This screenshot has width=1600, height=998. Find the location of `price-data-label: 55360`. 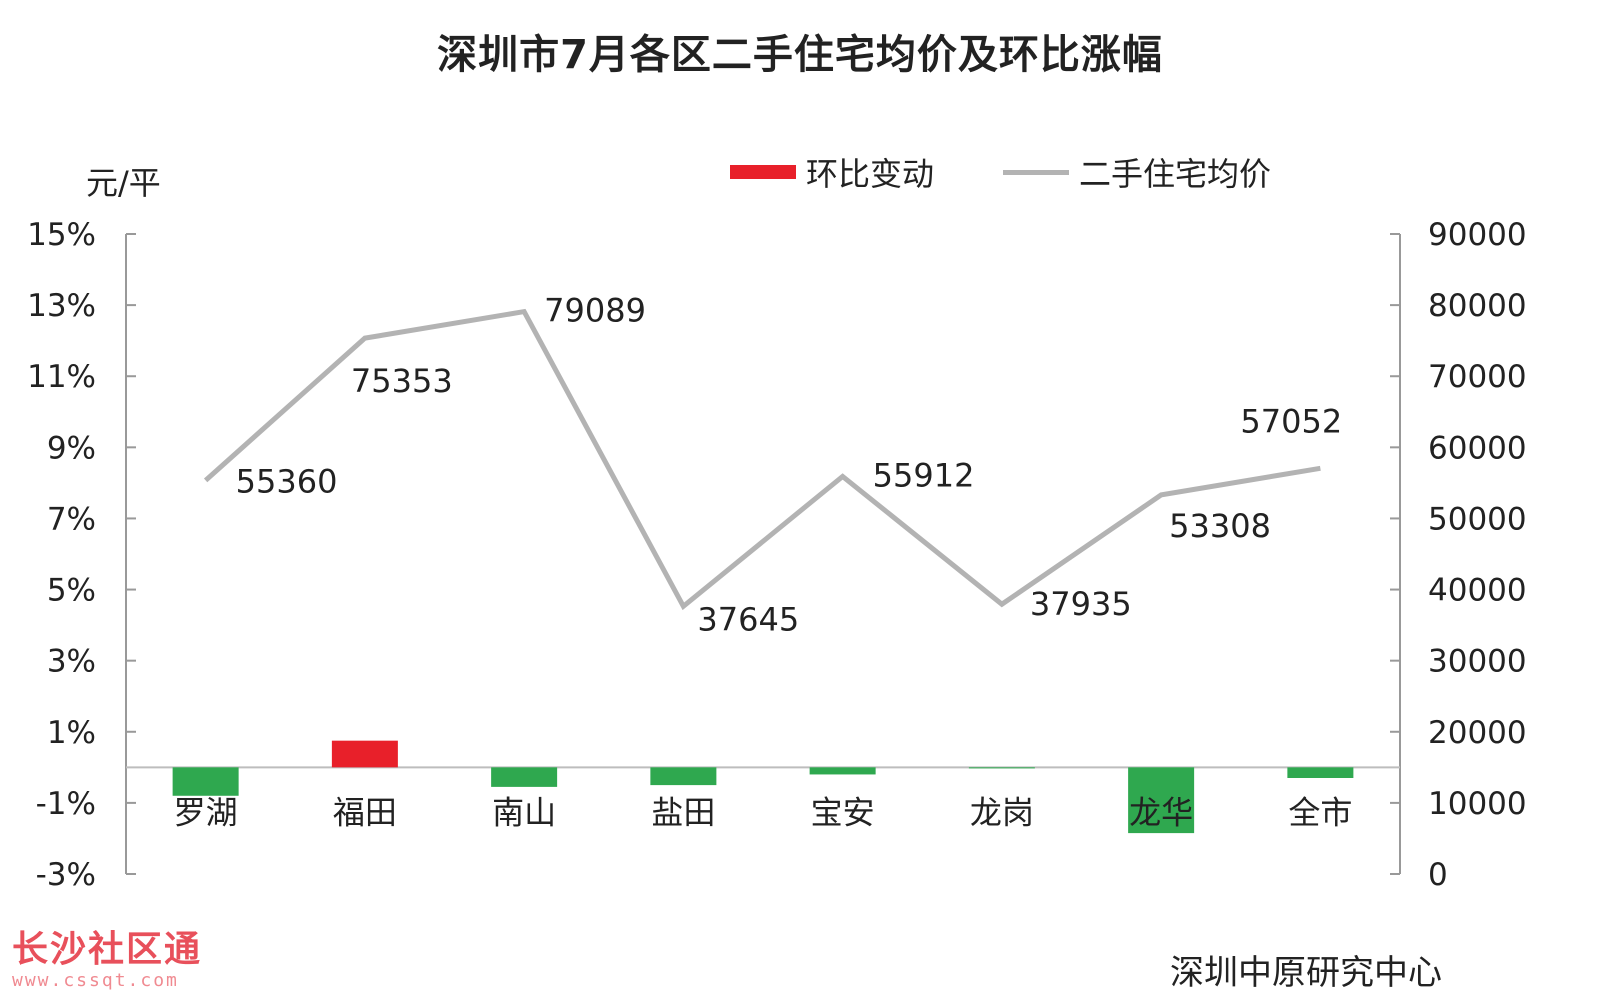

price-data-label: 55360 is located at coordinates (287, 481).